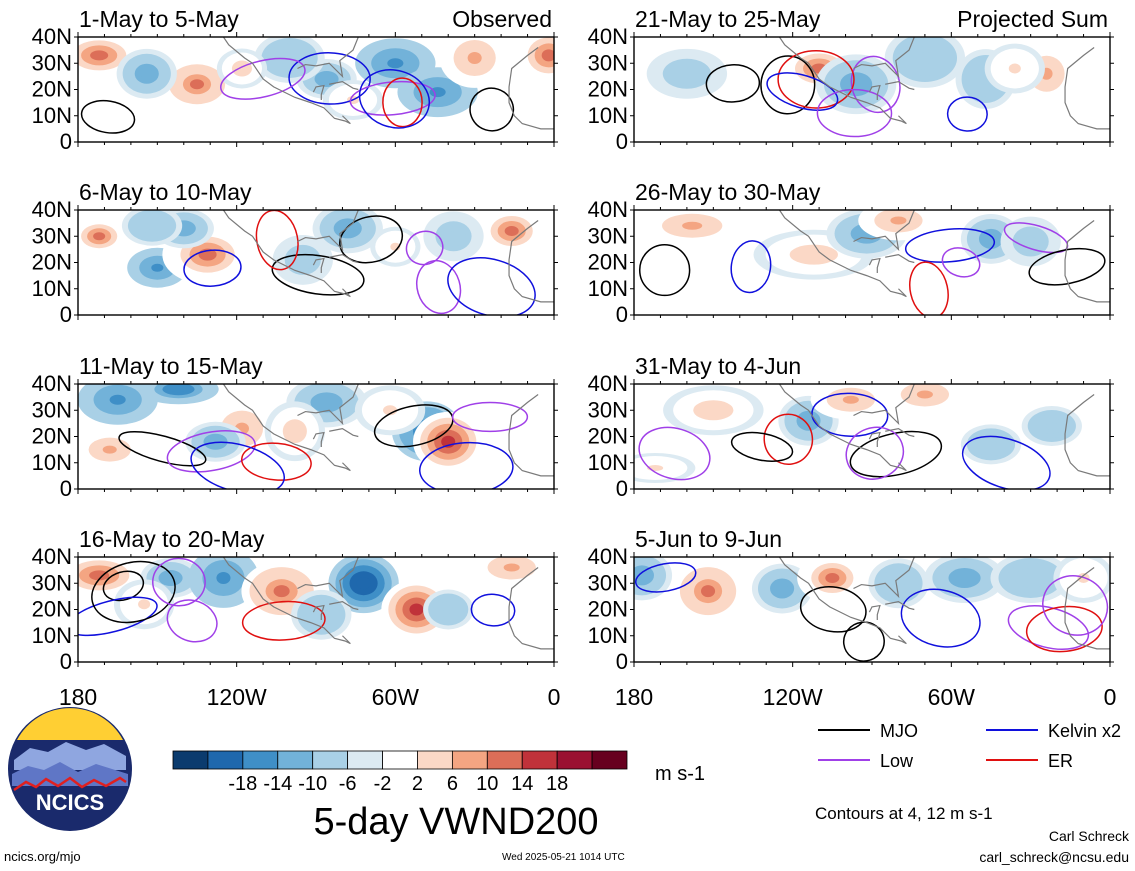 This screenshot has width=1135, height=871. I want to click on panel-title: 31-May to 4-Jun, so click(718, 366).